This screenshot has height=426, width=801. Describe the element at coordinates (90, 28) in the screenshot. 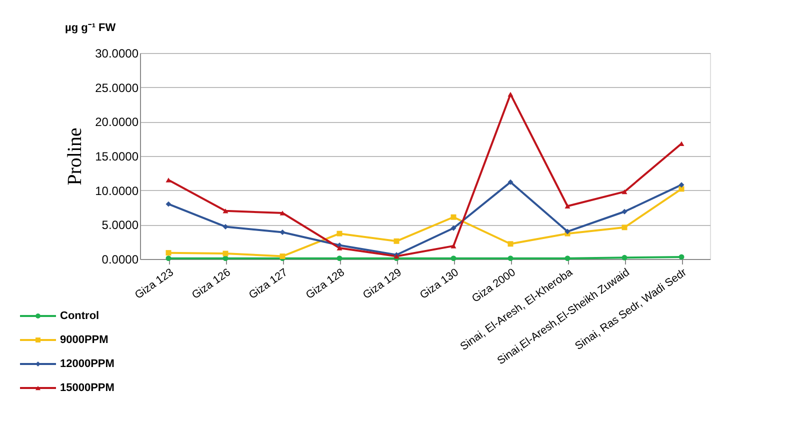

I see `text: µg g⁻¹ FW` at that location.